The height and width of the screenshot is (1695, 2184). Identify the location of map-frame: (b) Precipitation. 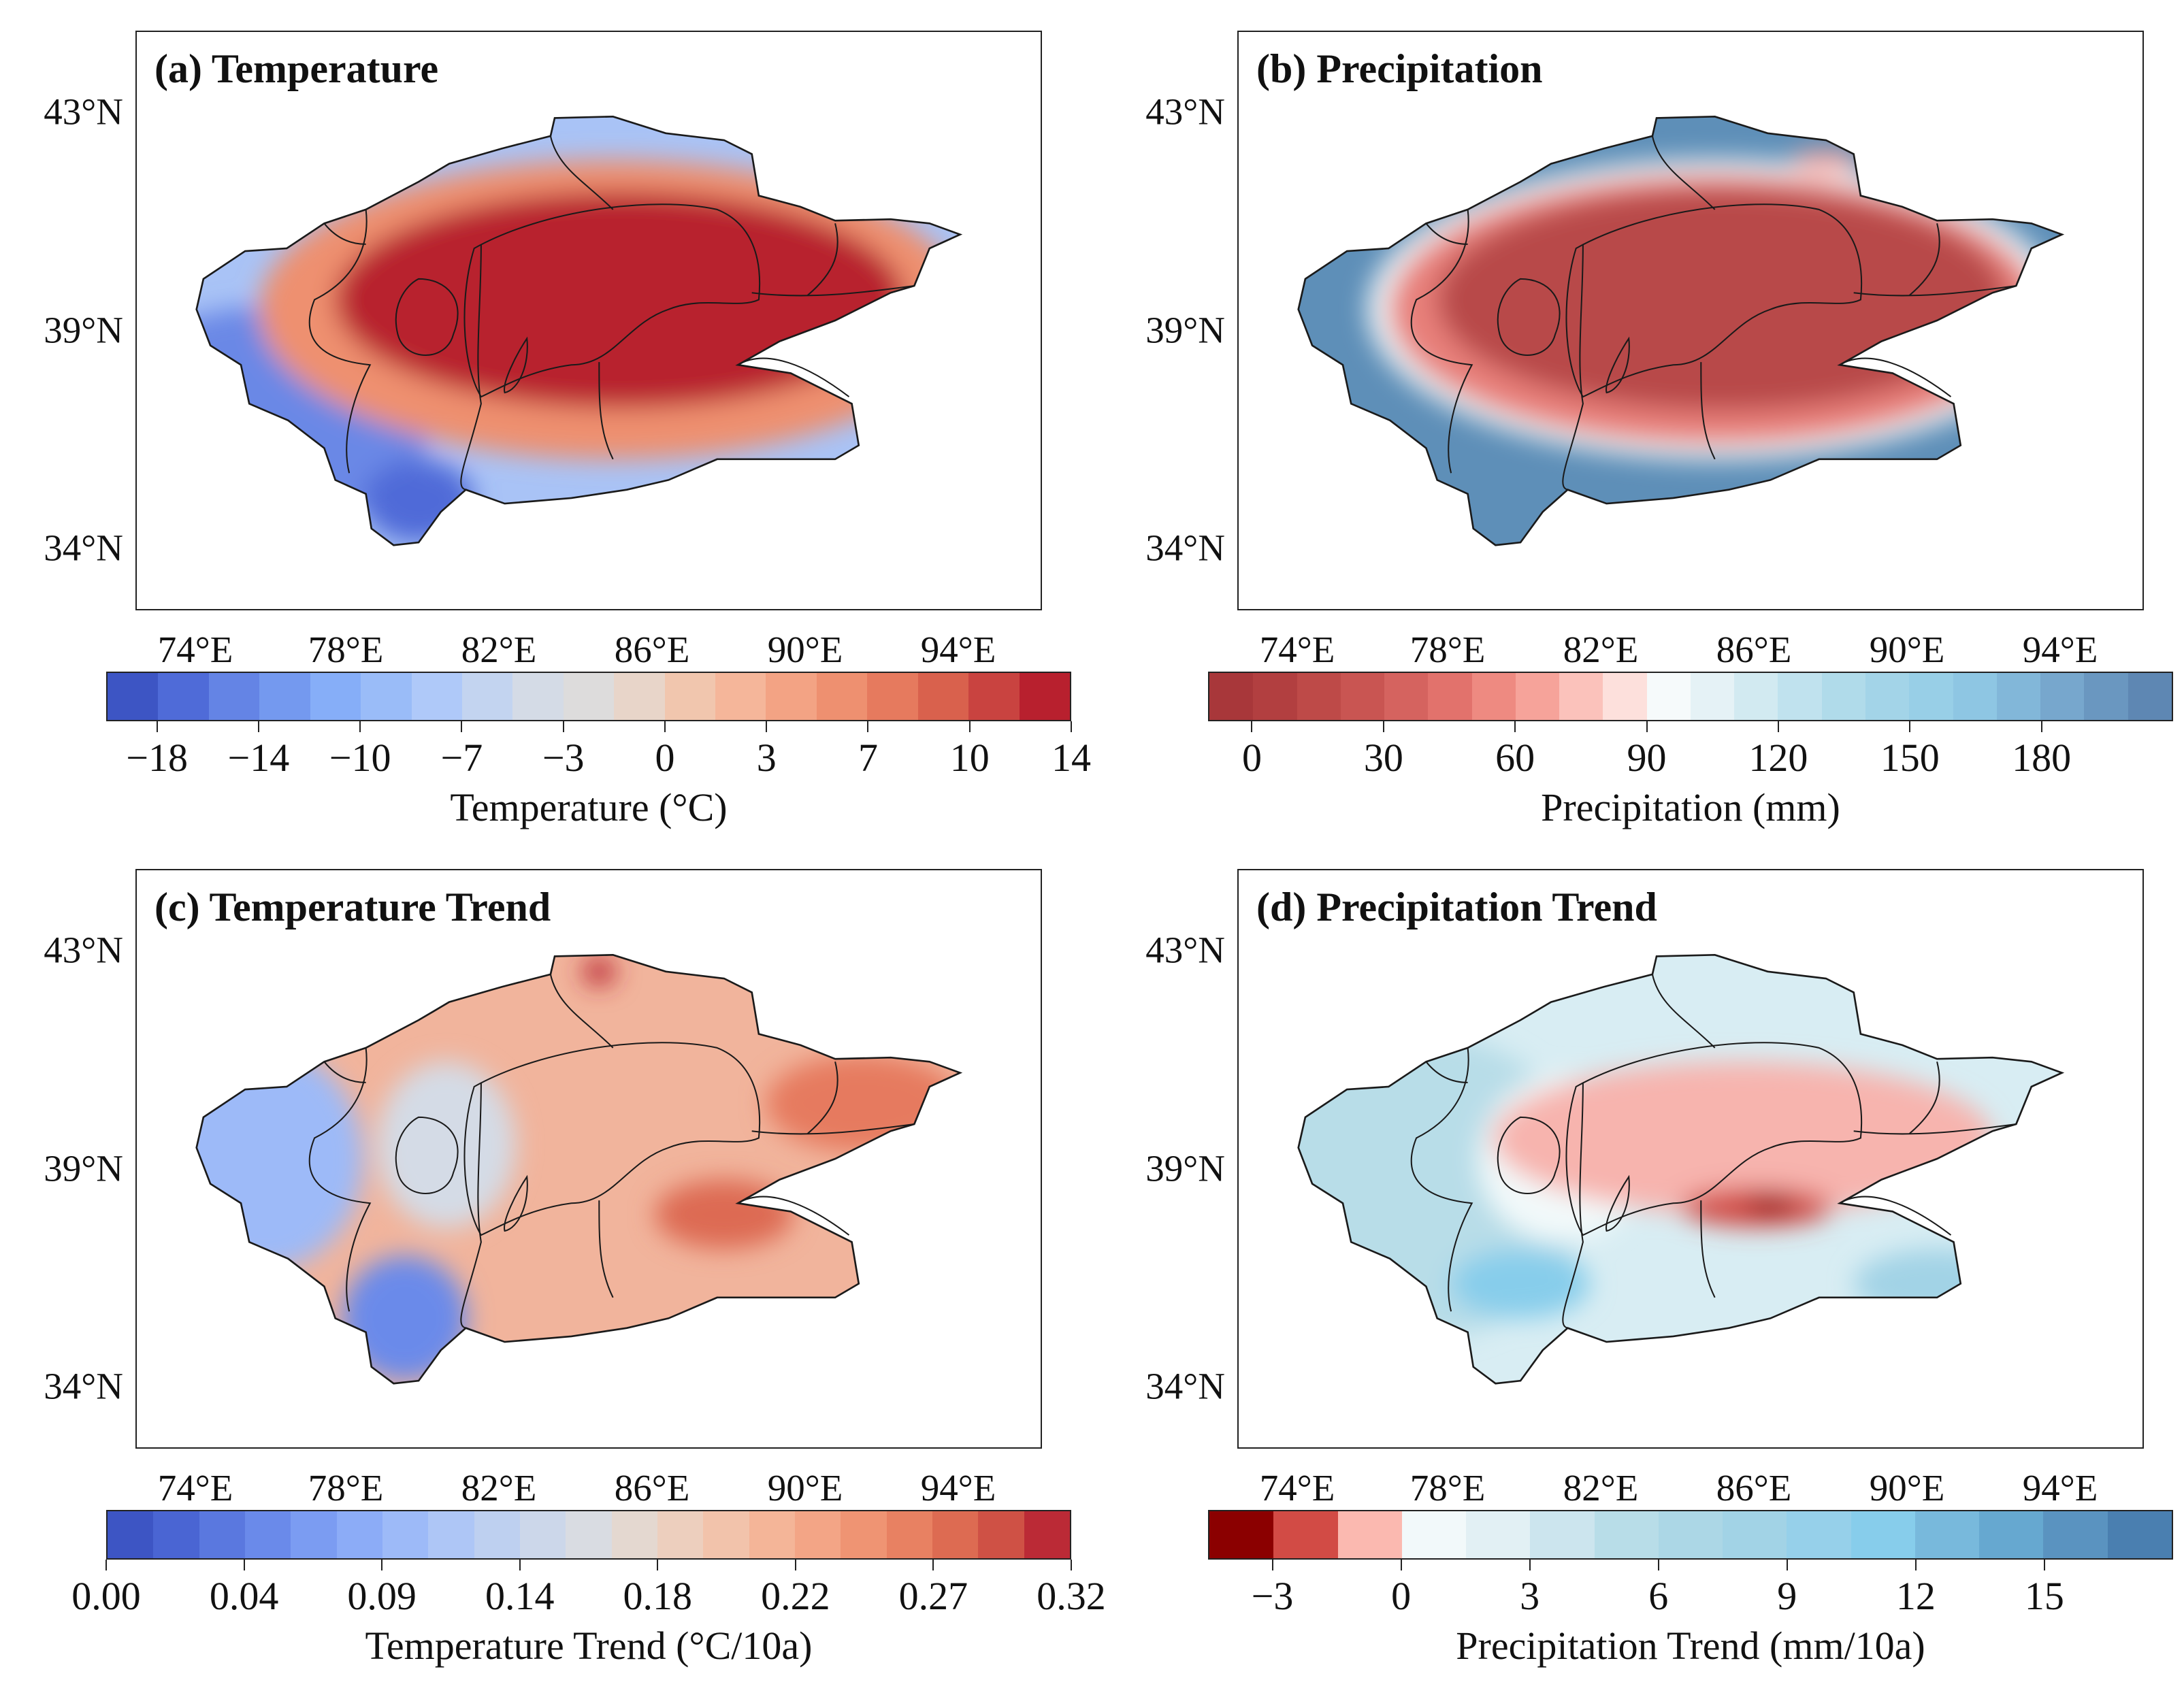
(1690, 321).